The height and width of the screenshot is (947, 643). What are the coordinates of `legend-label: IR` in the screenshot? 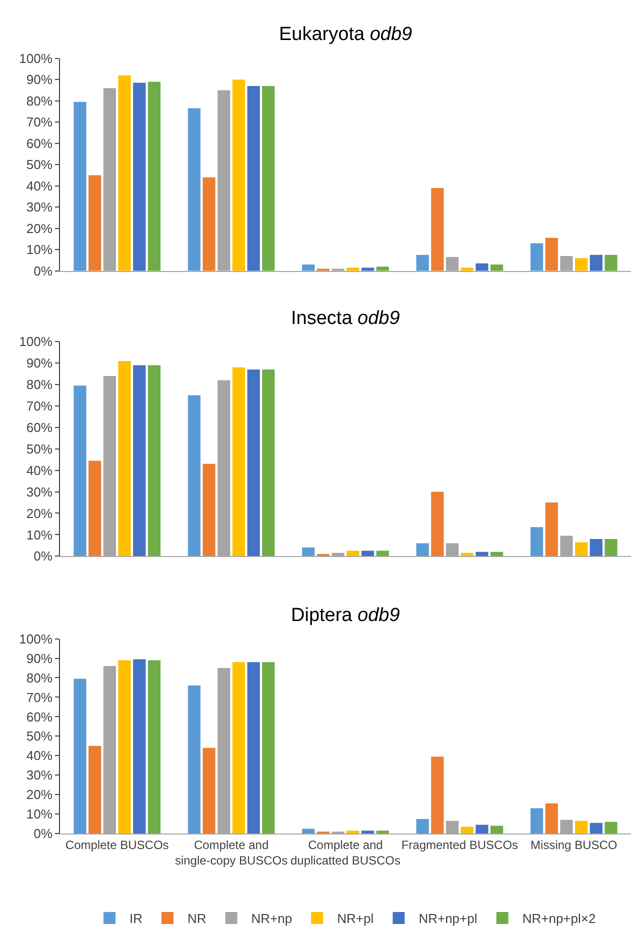 It's located at (136, 918).